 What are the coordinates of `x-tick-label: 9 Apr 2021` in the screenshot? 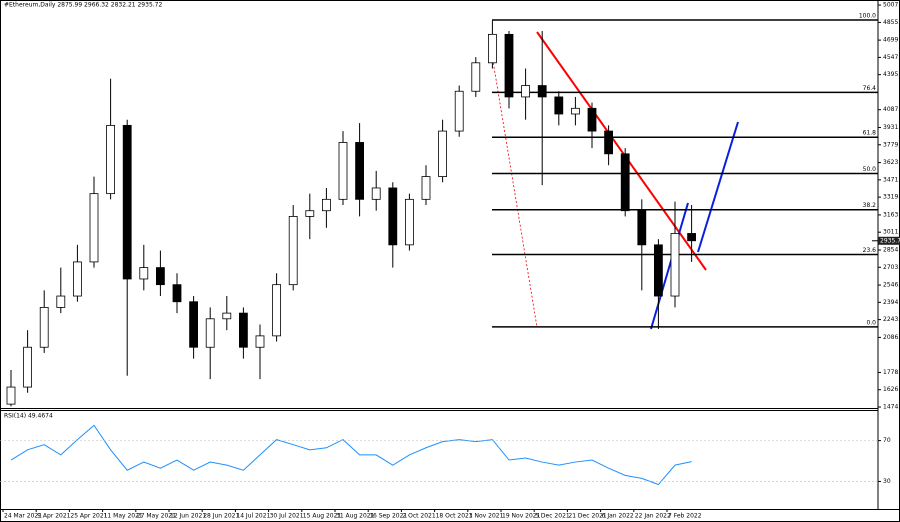 It's located at (53, 516).